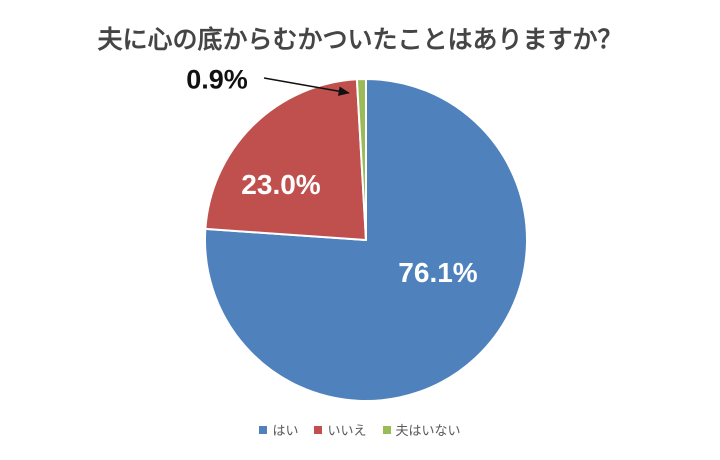 This screenshot has height=460, width=720. I want to click on callout-arrow, so click(306, 86).